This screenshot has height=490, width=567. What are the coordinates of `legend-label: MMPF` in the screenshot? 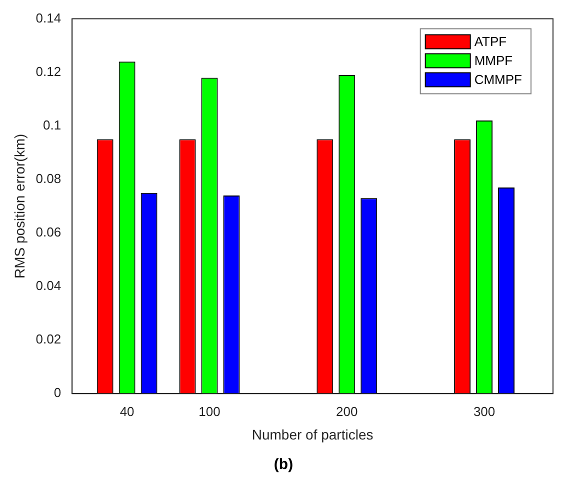 It's located at (493, 60).